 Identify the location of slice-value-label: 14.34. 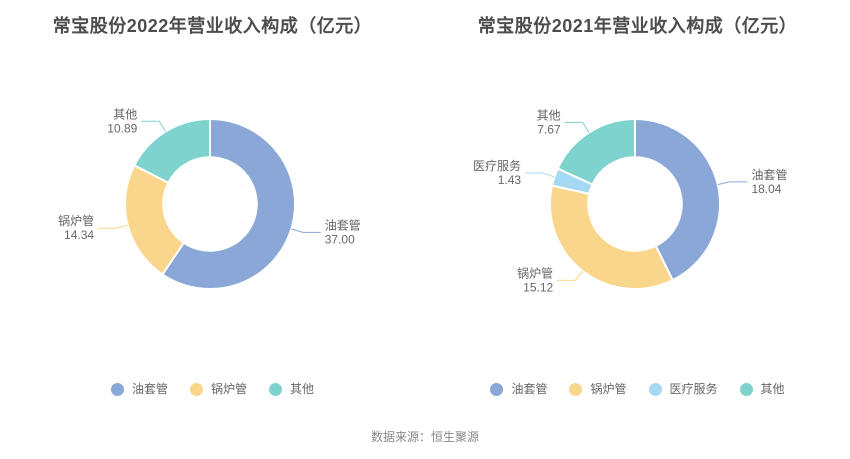
(79, 235).